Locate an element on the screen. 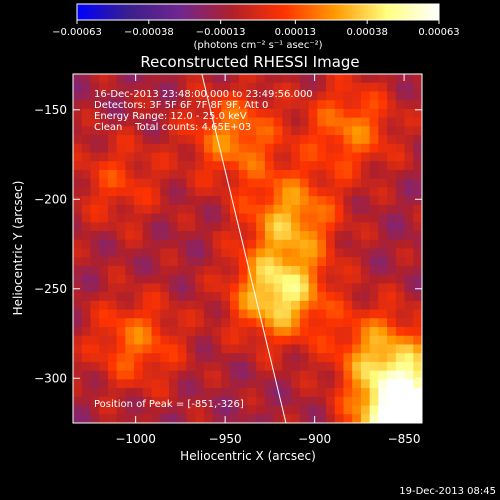 The height and width of the screenshot is (500, 500). peak-position-label: Position of Peak = [-851,-326] is located at coordinates (169, 404).